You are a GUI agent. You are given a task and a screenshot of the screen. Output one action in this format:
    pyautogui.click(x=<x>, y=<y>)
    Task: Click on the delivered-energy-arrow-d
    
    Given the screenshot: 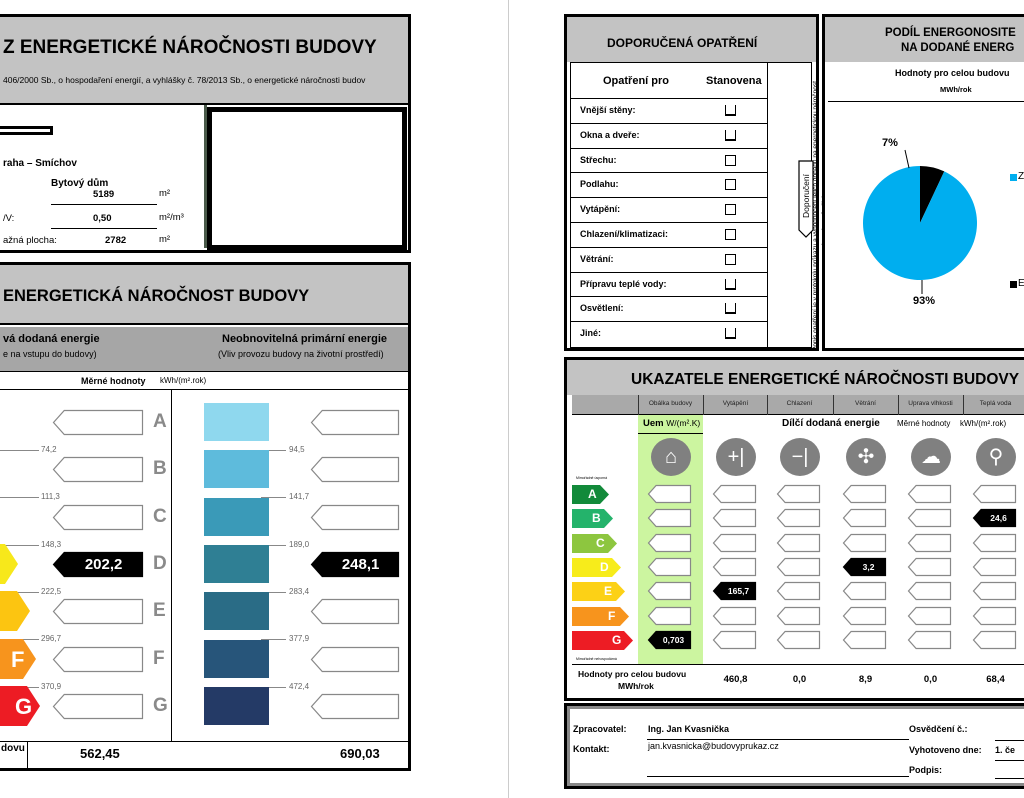 What is the action you would take?
    pyautogui.click(x=98, y=564)
    